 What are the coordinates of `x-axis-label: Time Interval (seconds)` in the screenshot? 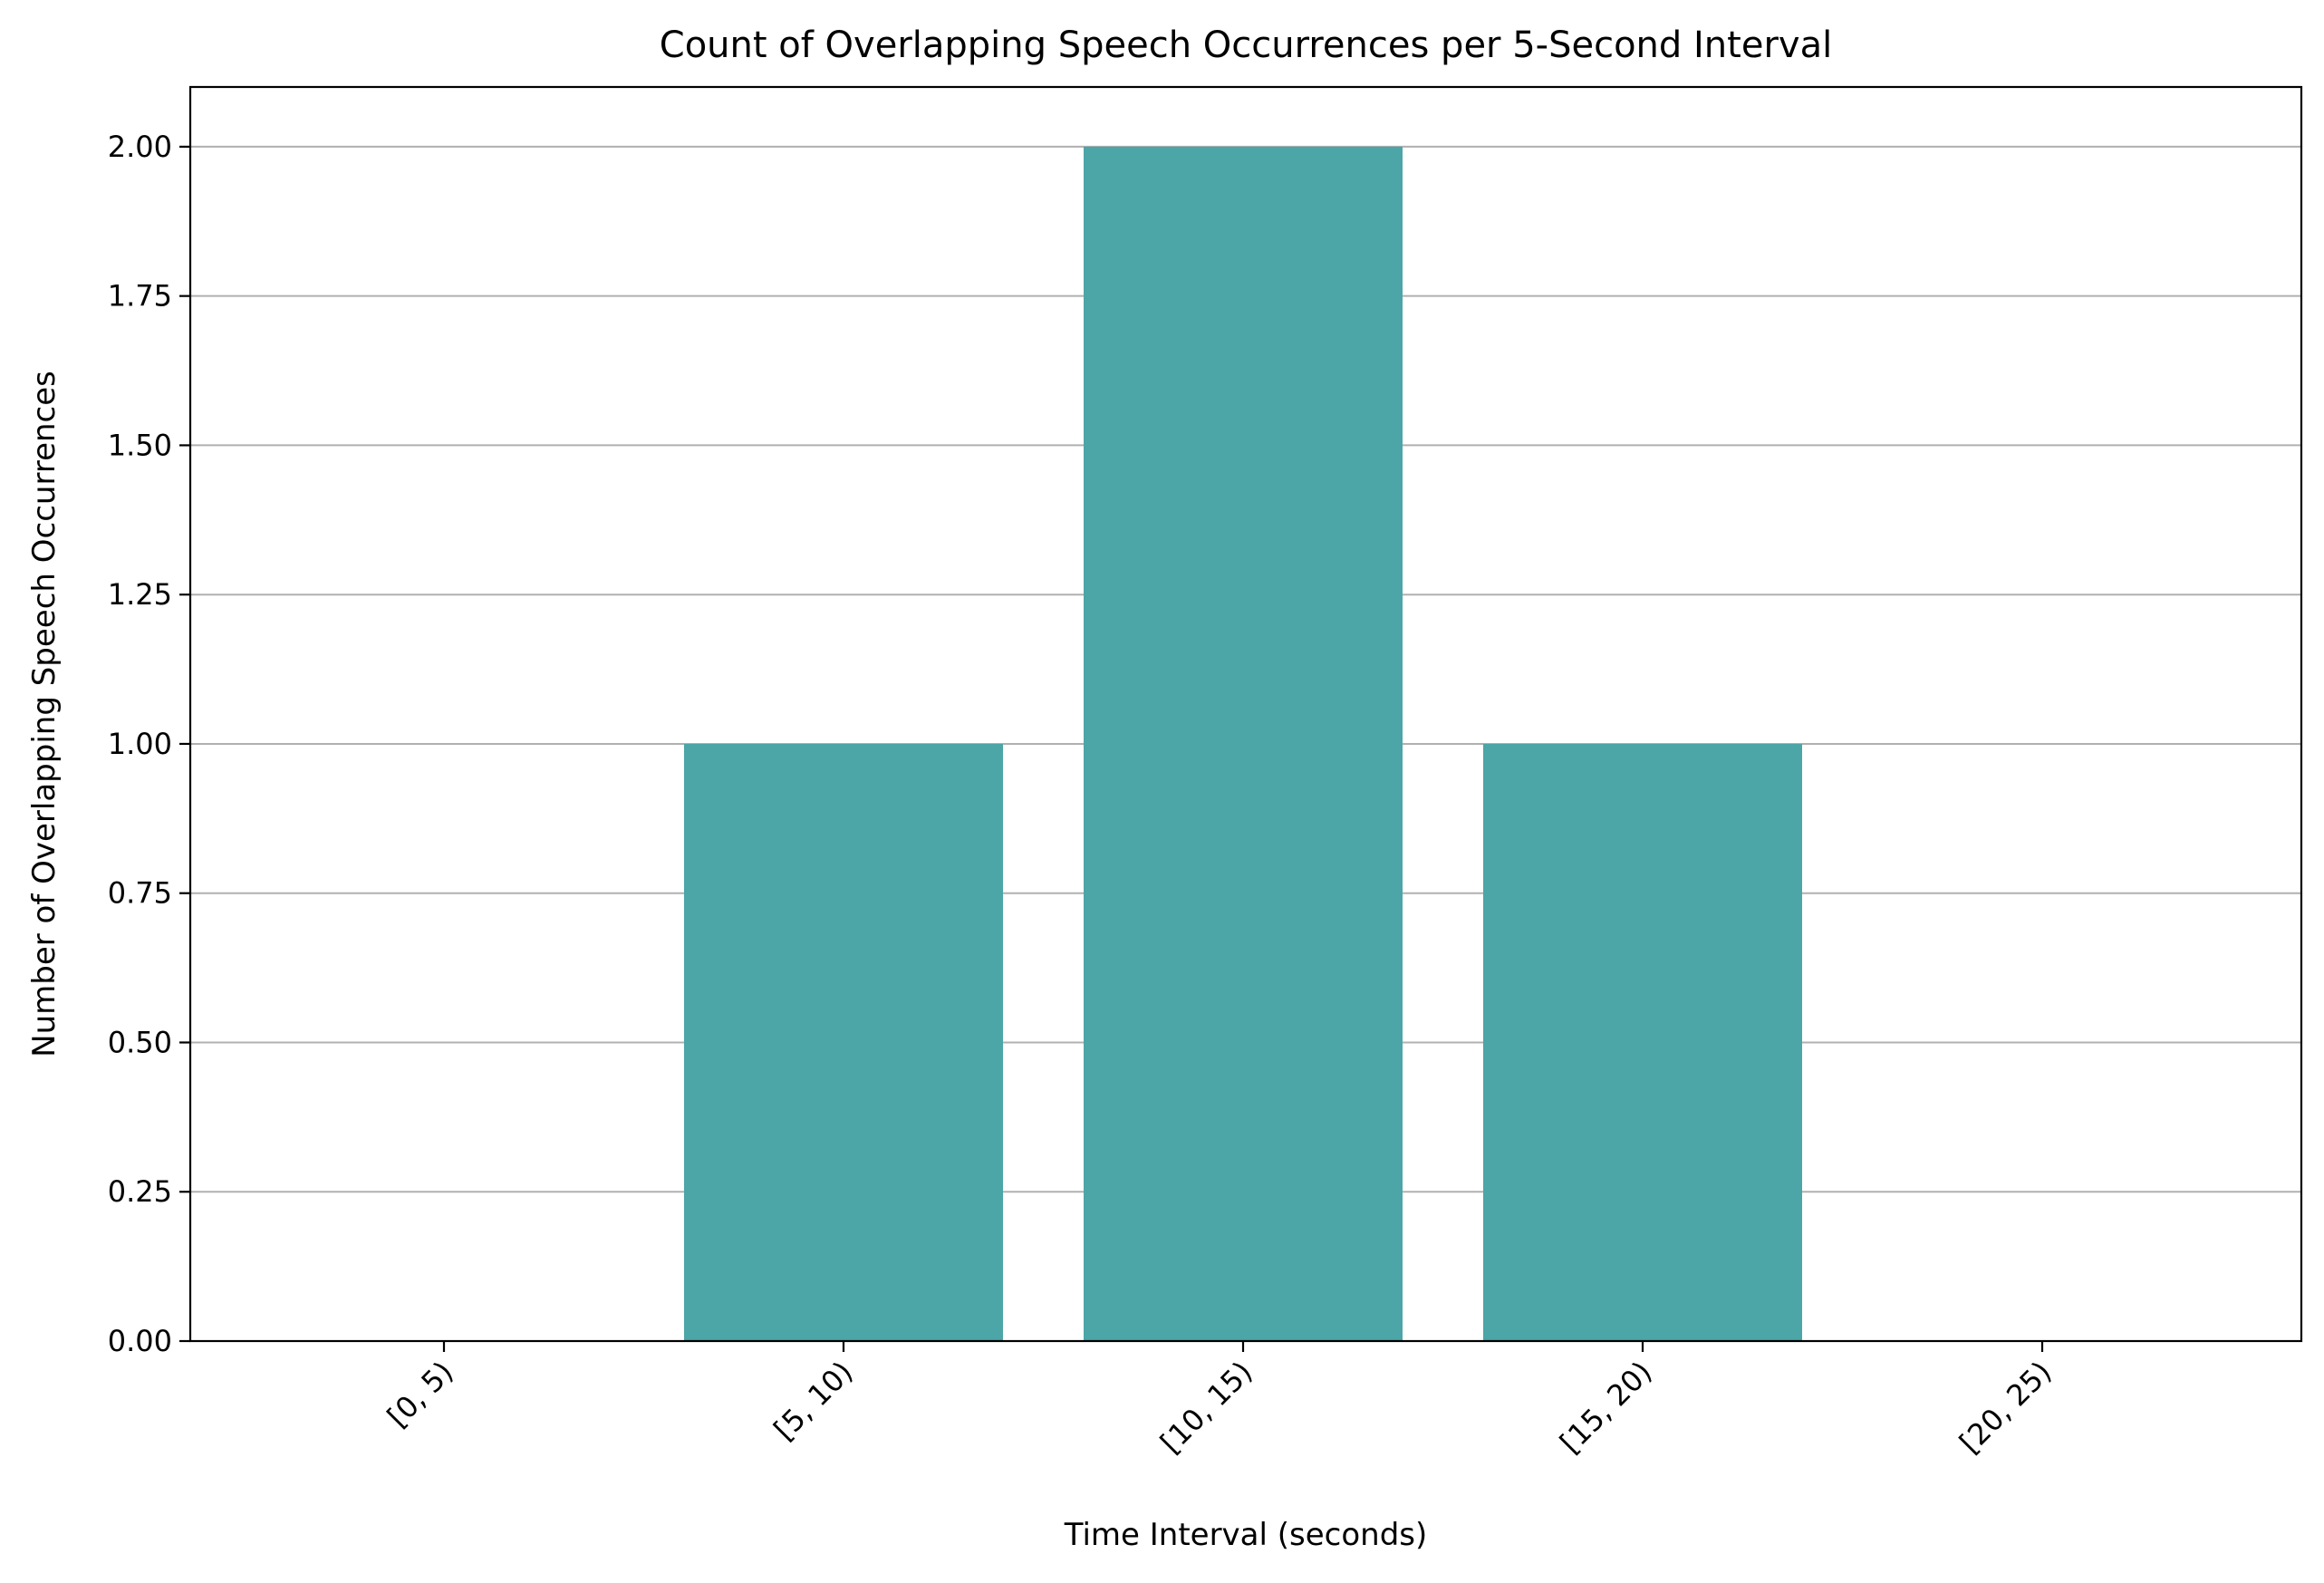 It's located at (1246, 1535).